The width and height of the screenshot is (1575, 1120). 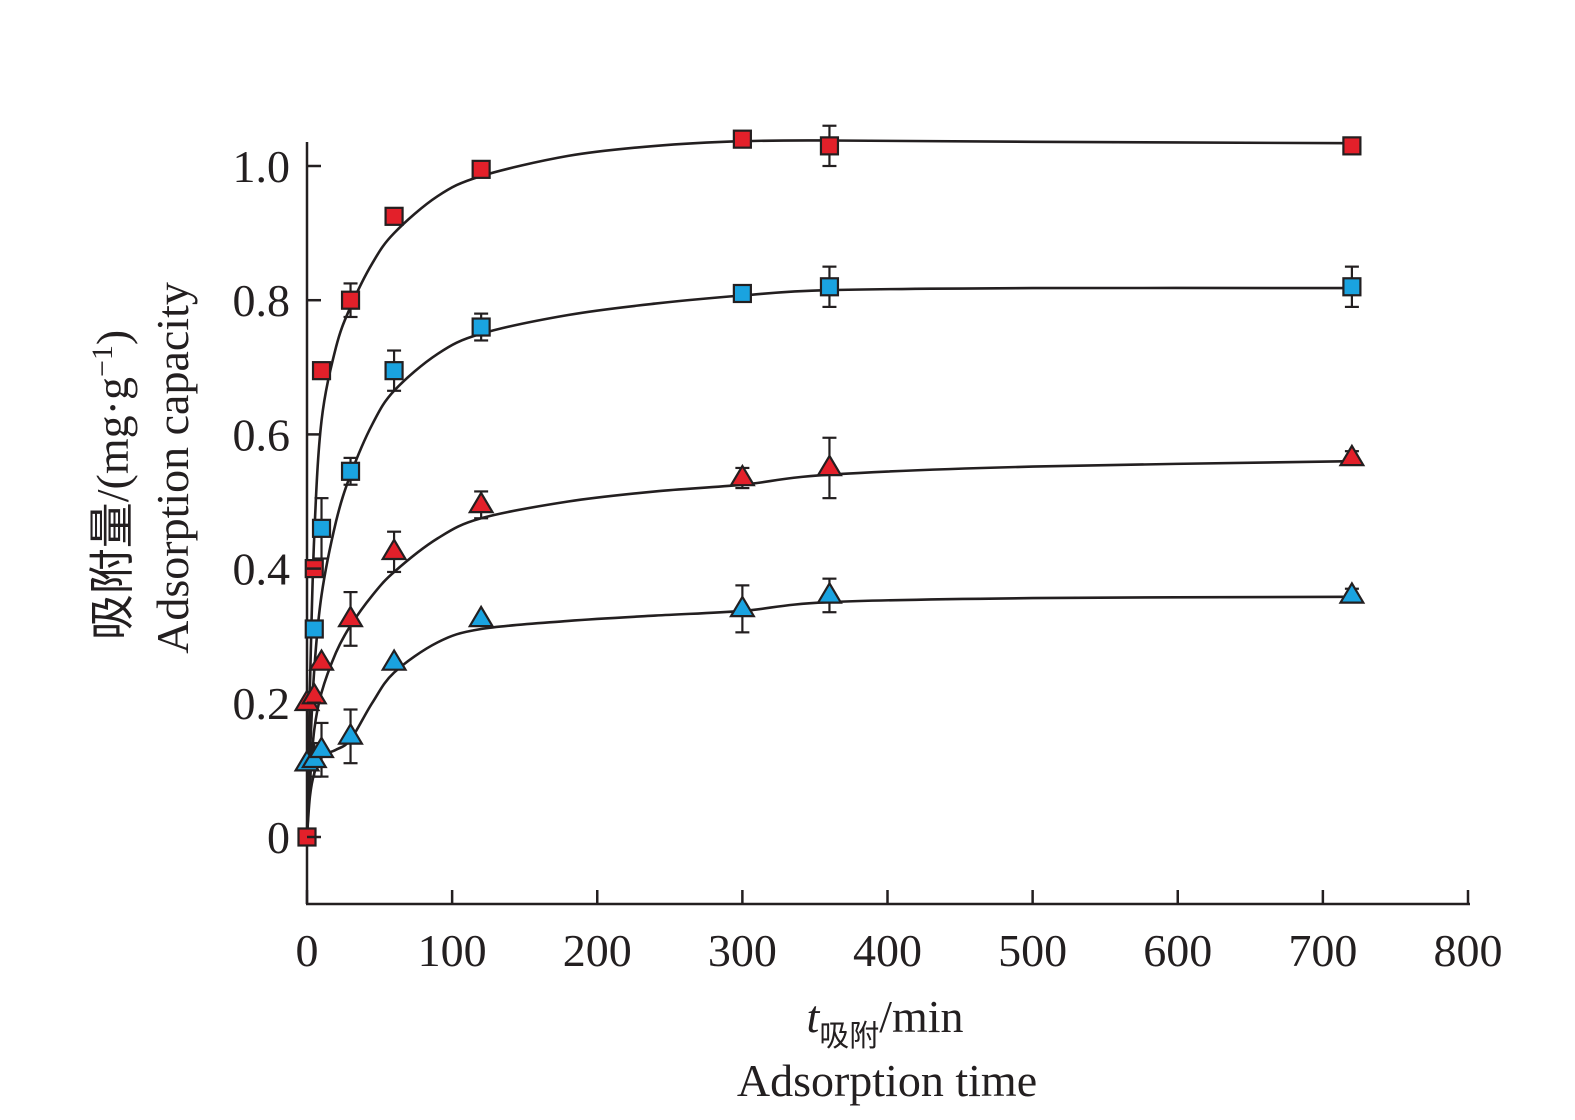 What do you see at coordinates (1468, 950) in the screenshot?
I see `x-tick-label: 800` at bounding box center [1468, 950].